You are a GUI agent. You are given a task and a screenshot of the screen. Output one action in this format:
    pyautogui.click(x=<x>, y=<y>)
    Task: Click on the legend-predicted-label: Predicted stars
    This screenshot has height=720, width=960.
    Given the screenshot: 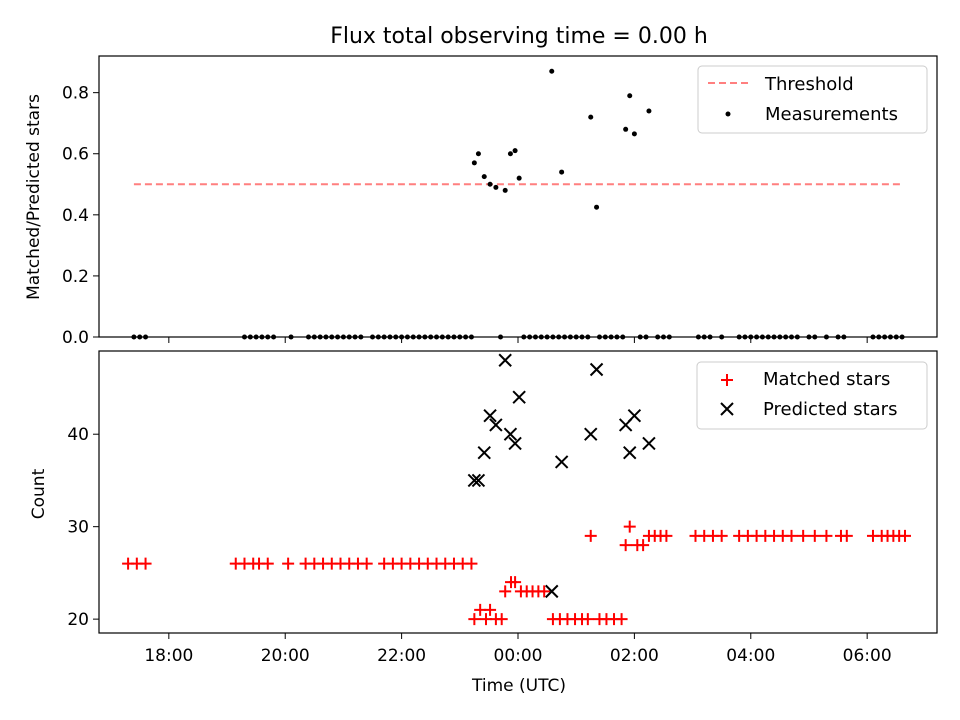 What is the action you would take?
    pyautogui.click(x=830, y=409)
    